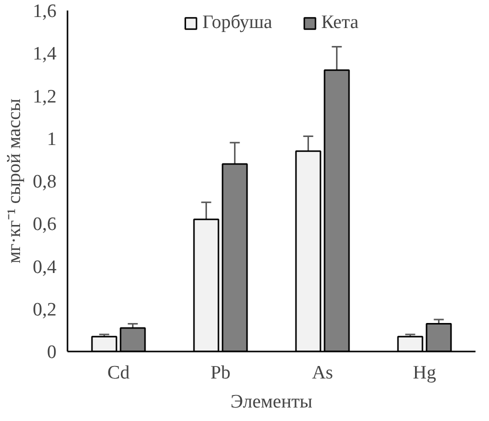 The height and width of the screenshot is (421, 489). Describe the element at coordinates (323, 373) in the screenshot. I see `x-tick-label: As` at that location.